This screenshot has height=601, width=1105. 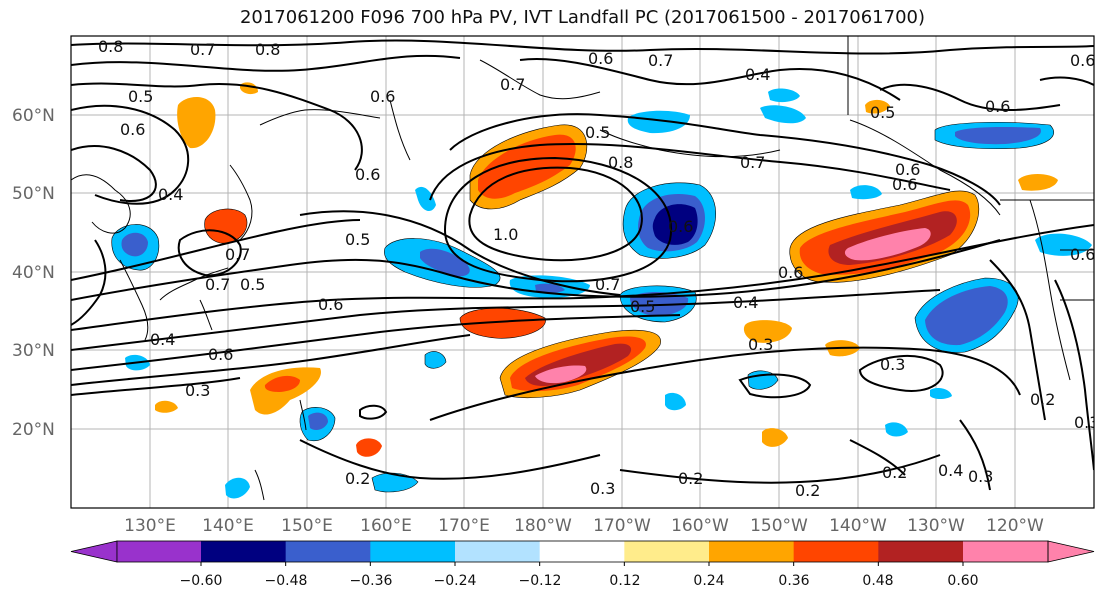 What do you see at coordinates (33, 351) in the screenshot?
I see `lat-label: 30°N` at bounding box center [33, 351].